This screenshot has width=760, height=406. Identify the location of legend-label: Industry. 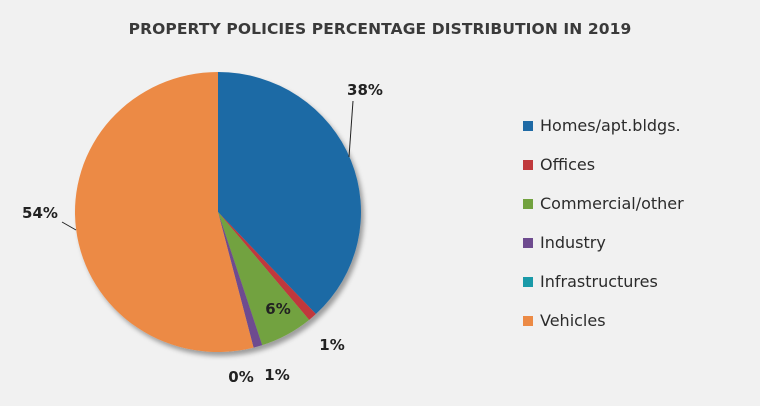
(573, 242).